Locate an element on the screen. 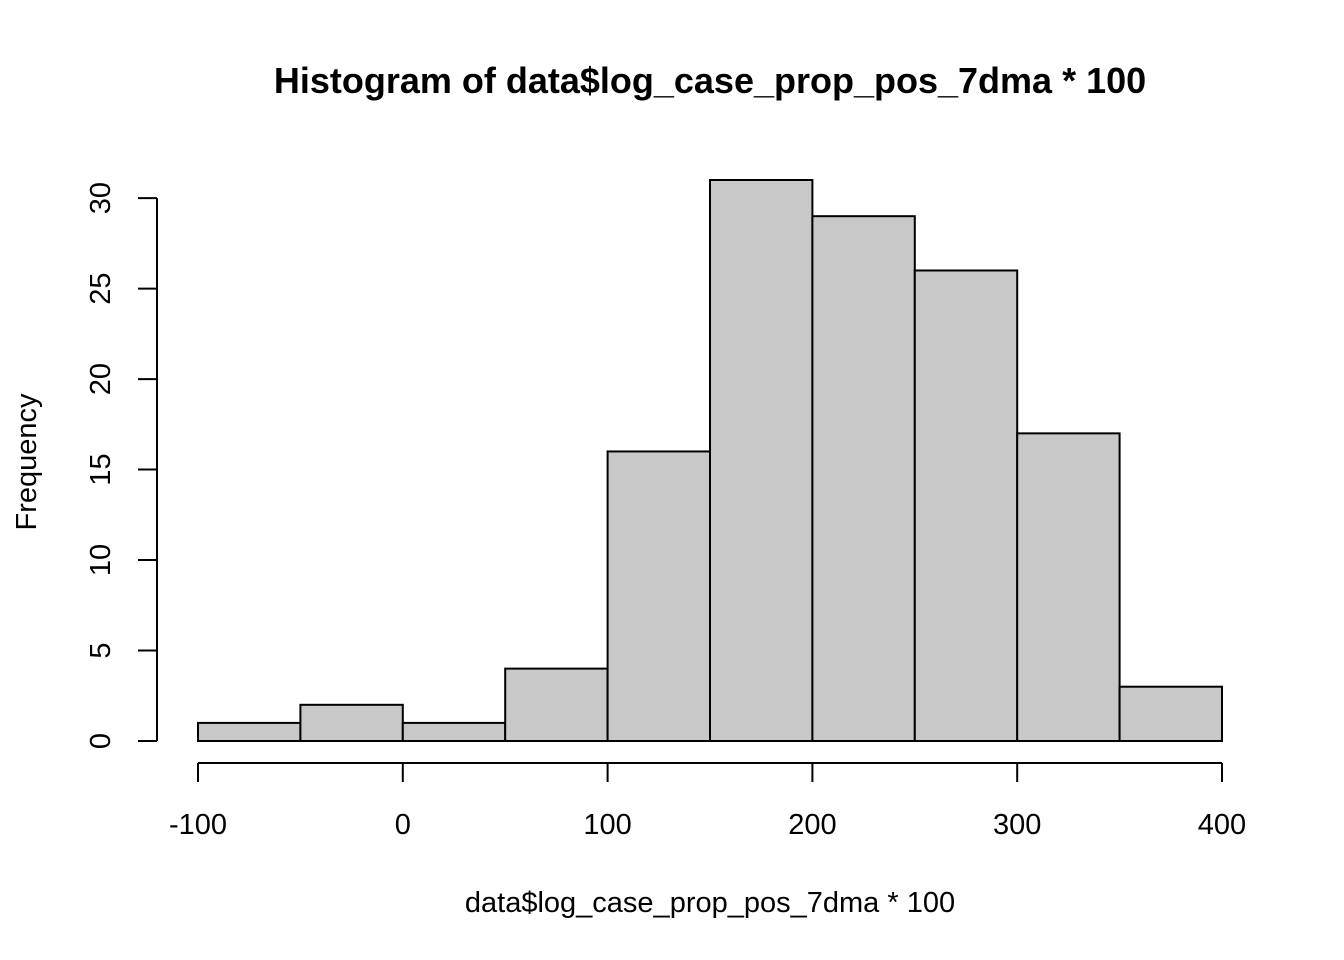 Image resolution: width=1344 pixels, height=960 pixels. x-tick-label: 100 is located at coordinates (607, 825).